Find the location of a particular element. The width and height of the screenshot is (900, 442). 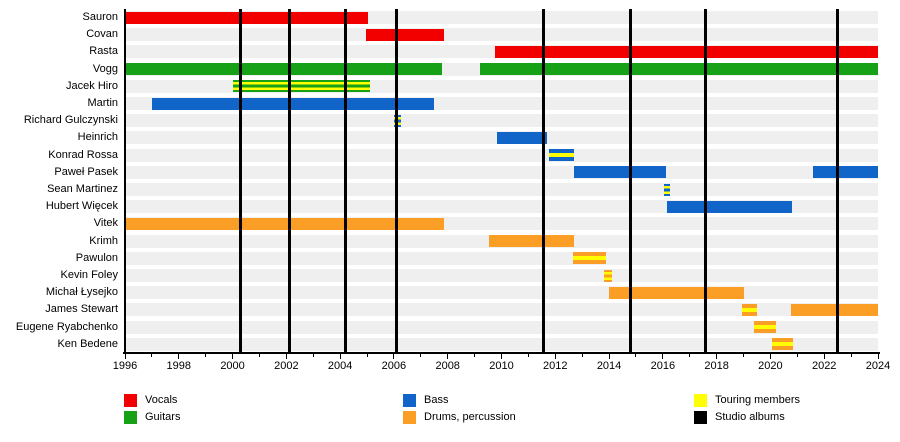

legend-swatch-vocals is located at coordinates (130, 400).